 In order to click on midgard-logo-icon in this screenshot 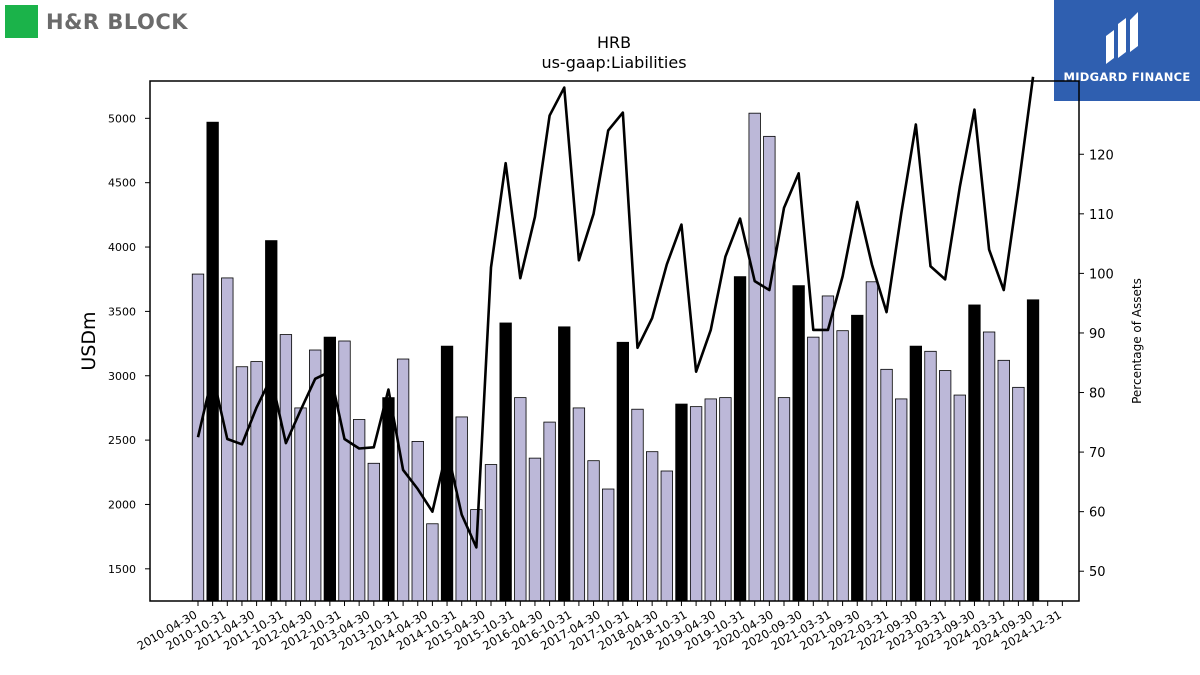, I will do `click(1122, 38)`.